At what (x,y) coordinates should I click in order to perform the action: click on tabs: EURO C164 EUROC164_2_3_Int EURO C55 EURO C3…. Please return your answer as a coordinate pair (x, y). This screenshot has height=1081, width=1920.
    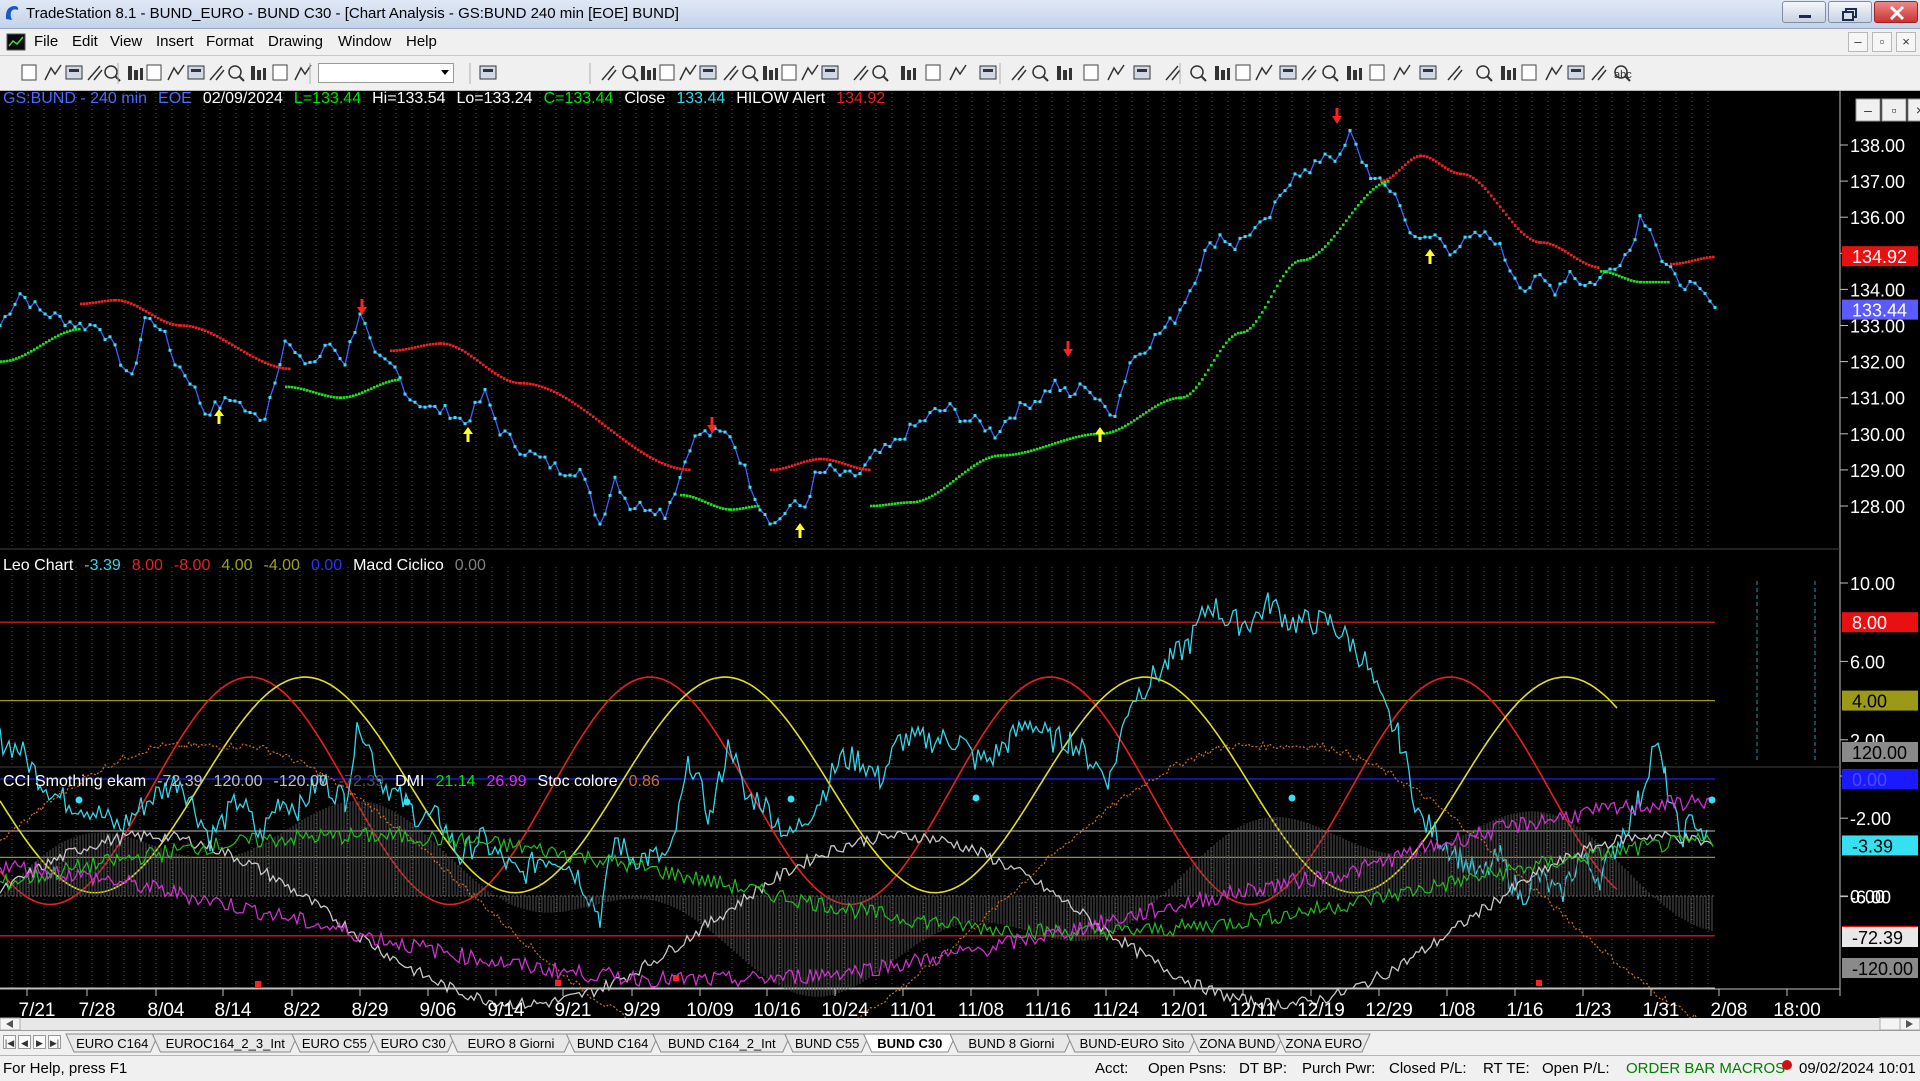
    Looking at the image, I should click on (960, 1043).